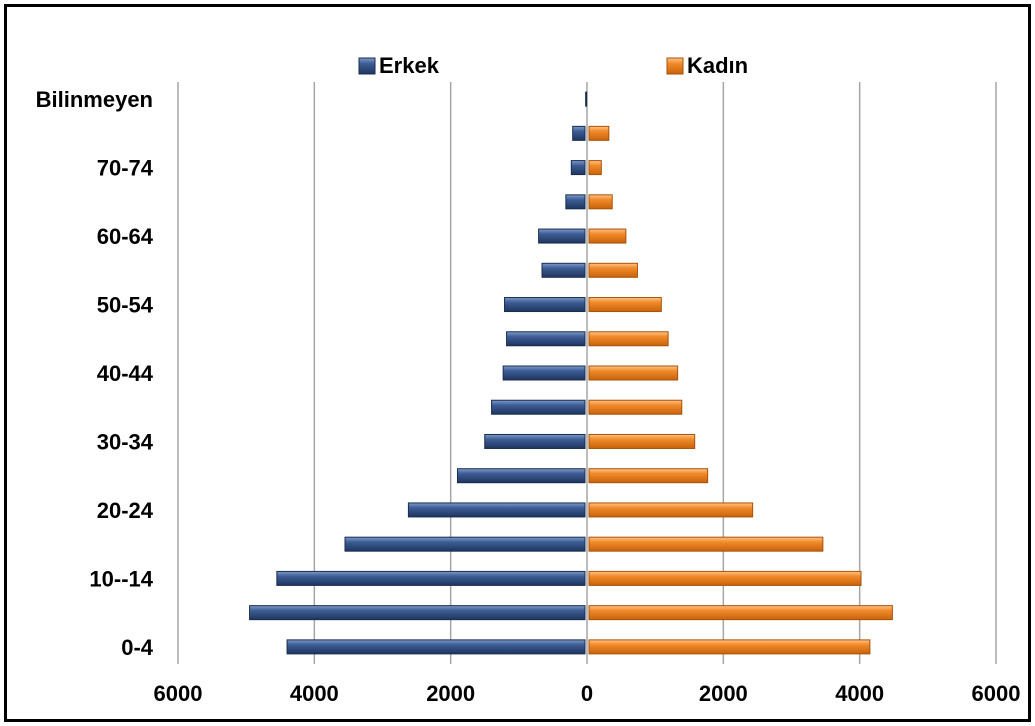 The height and width of the screenshot is (726, 1035). I want to click on legend-swatch-erkek, so click(367, 66).